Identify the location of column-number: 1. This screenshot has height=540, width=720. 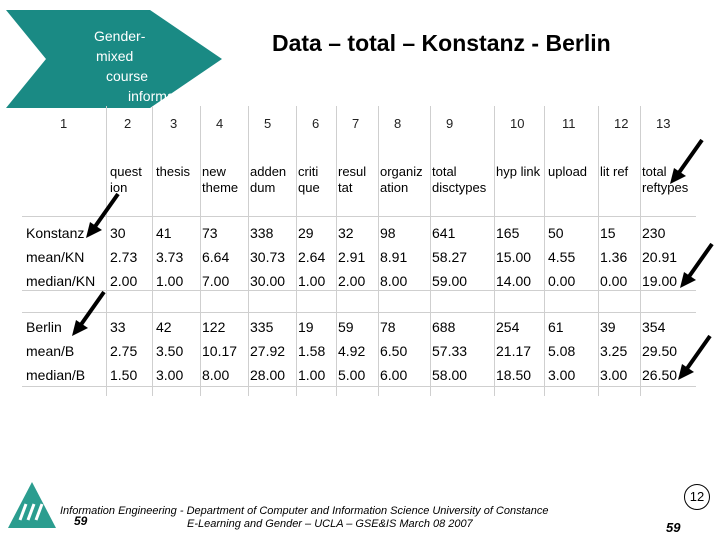
(64, 123).